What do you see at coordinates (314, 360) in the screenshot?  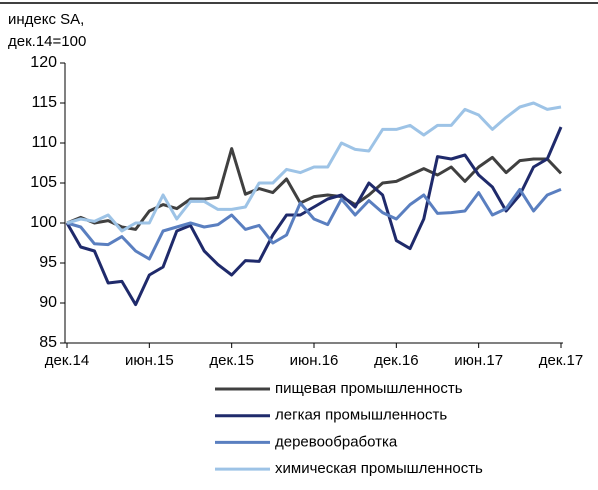 I see `x-tick-label: июн.16` at bounding box center [314, 360].